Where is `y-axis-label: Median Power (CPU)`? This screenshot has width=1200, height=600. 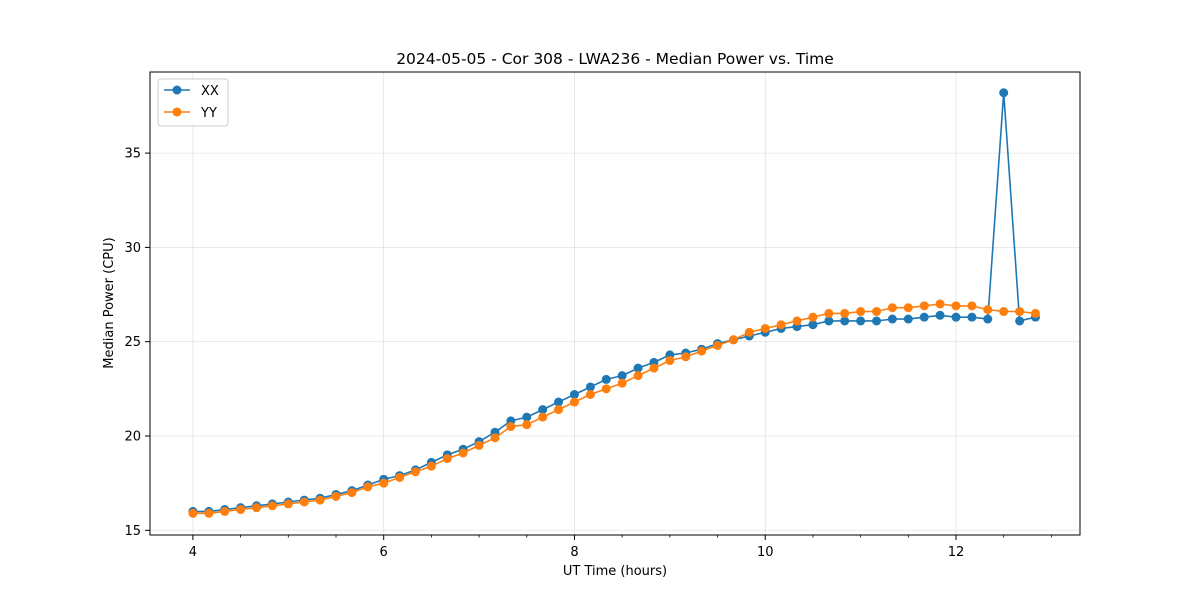
y-axis-label: Median Power (CPU) is located at coordinates (109, 302).